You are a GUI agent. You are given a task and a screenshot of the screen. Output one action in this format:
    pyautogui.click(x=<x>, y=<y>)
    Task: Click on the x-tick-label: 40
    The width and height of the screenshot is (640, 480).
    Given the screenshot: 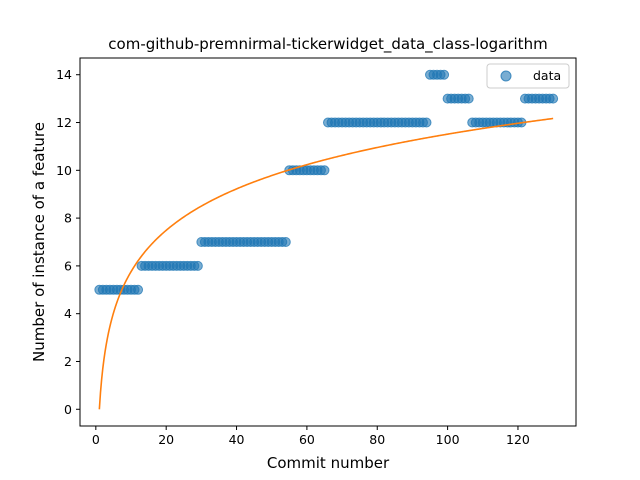 What is the action you would take?
    pyautogui.click(x=237, y=439)
    